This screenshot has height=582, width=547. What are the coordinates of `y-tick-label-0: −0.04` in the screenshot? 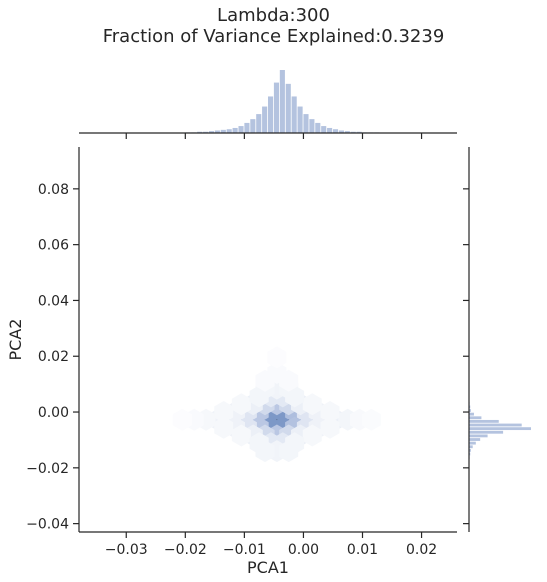 It's located at (47, 525).